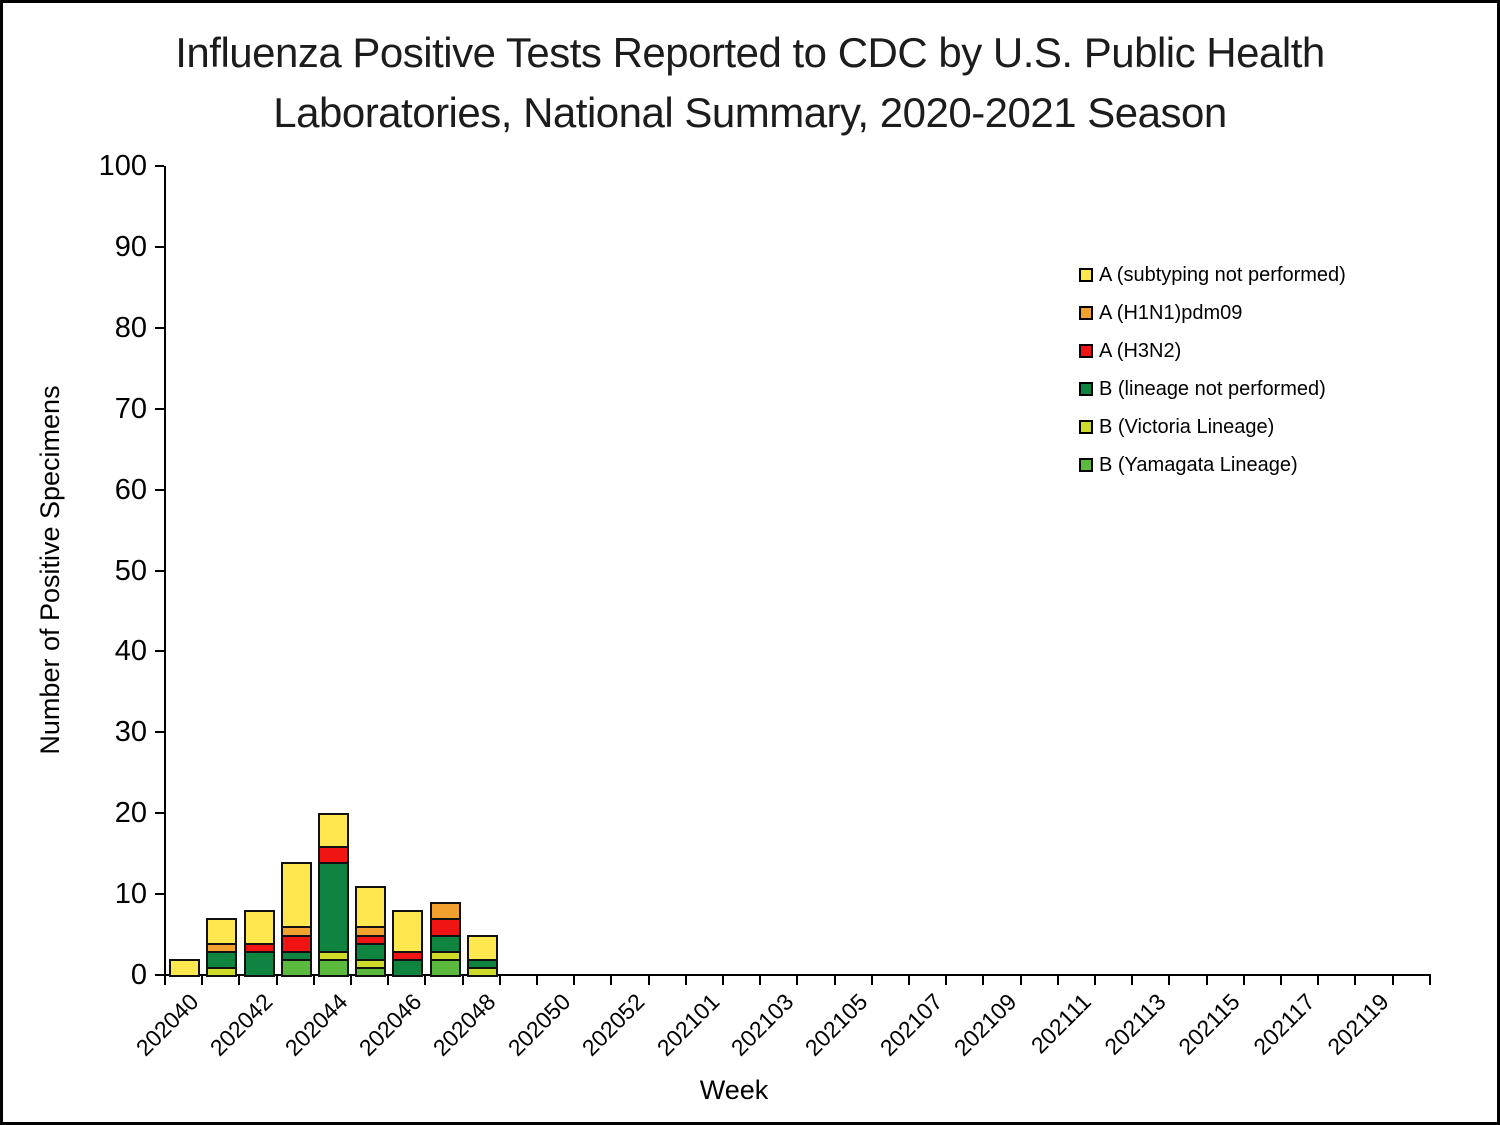 Image resolution: width=1500 pixels, height=1125 pixels. Describe the element at coordinates (1209, 1024) in the screenshot. I see `x-tick-label-202115: 202115` at that location.